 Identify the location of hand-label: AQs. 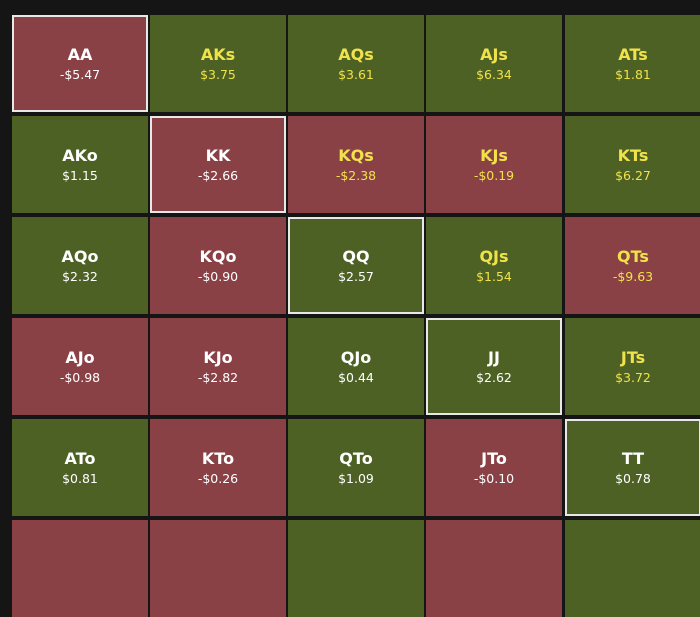
(356, 54).